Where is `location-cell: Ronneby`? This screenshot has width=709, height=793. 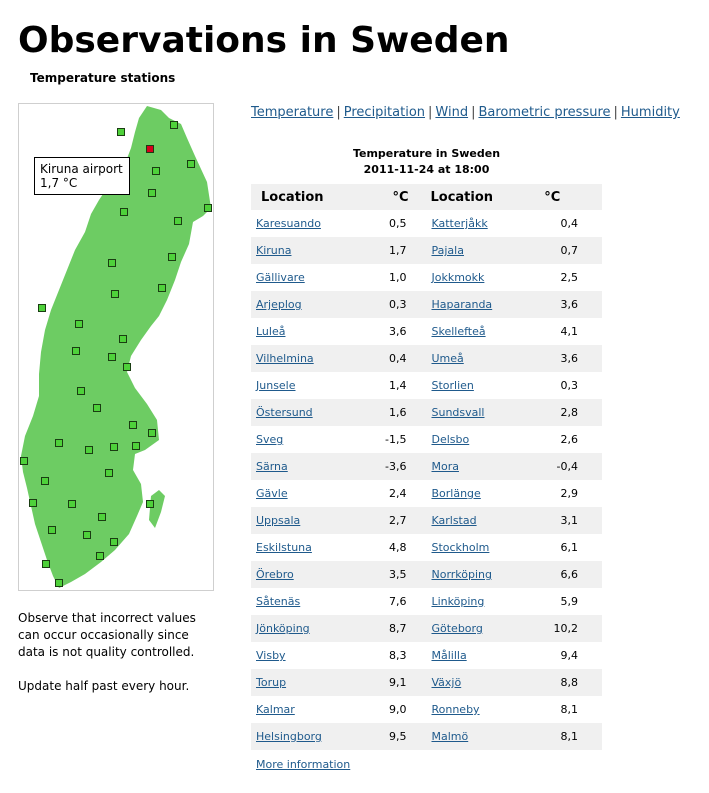
location-cell: Ronneby is located at coordinates (476, 709).